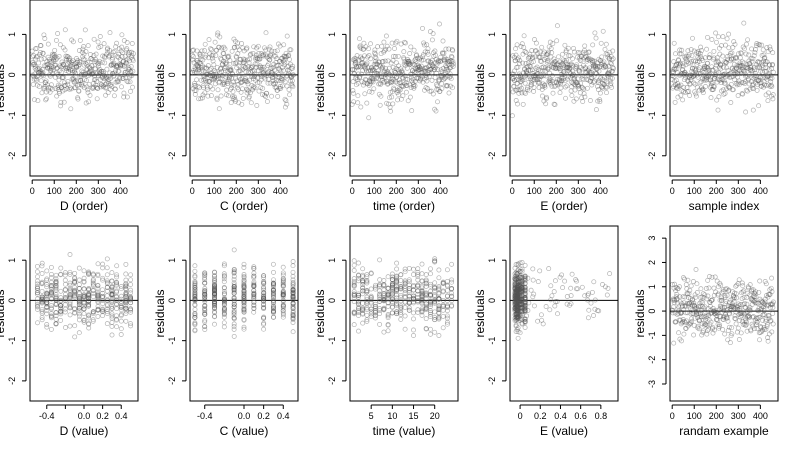  Describe the element at coordinates (564, 431) in the screenshot. I see `x-axis-label: E (value)` at that location.